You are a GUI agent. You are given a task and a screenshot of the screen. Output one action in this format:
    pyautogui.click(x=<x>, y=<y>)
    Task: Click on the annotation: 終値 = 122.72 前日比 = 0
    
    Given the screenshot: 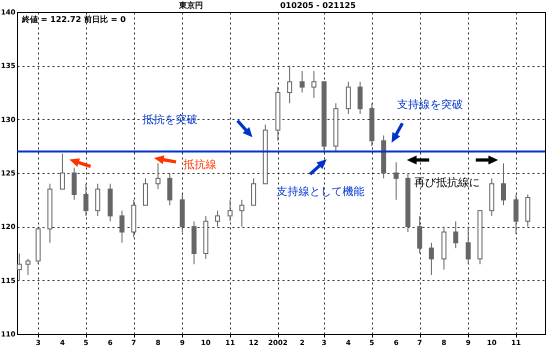 What is the action you would take?
    pyautogui.click(x=73, y=19)
    